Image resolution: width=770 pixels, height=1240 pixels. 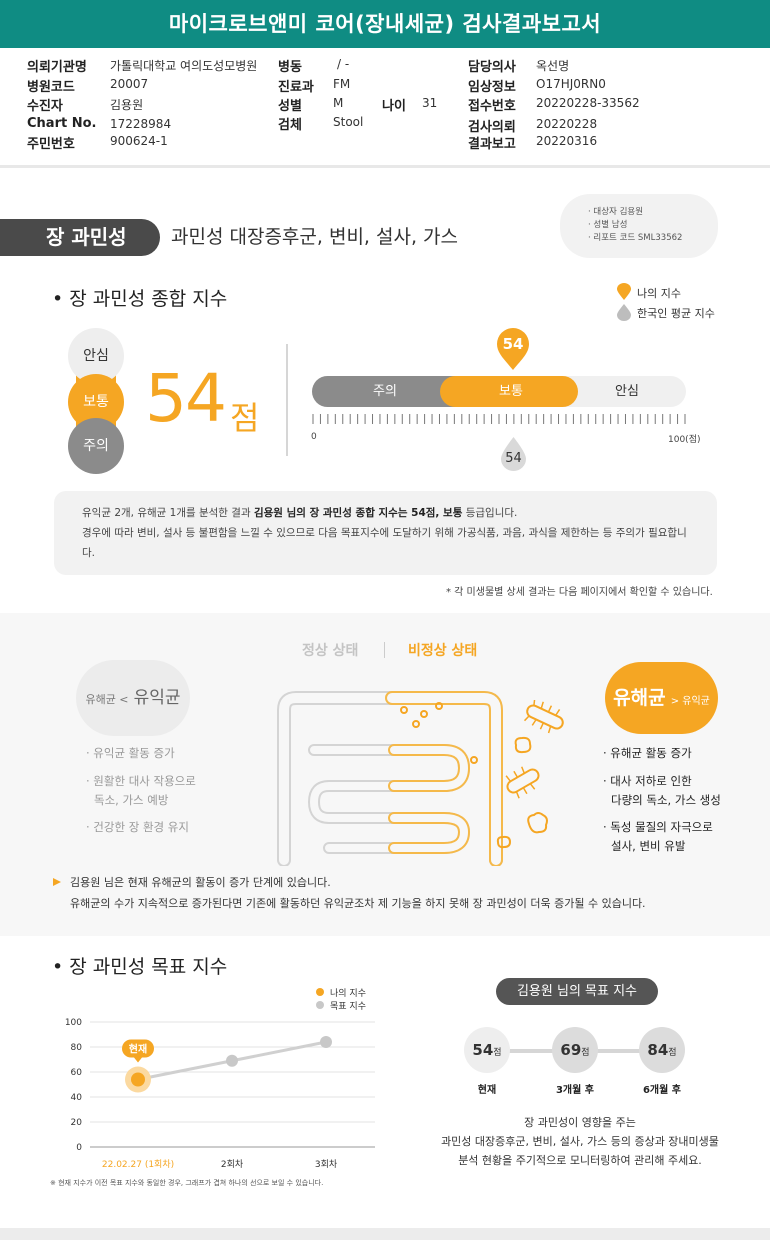 I want to click on y-tick-label: 0, so click(x=79, y=1148).